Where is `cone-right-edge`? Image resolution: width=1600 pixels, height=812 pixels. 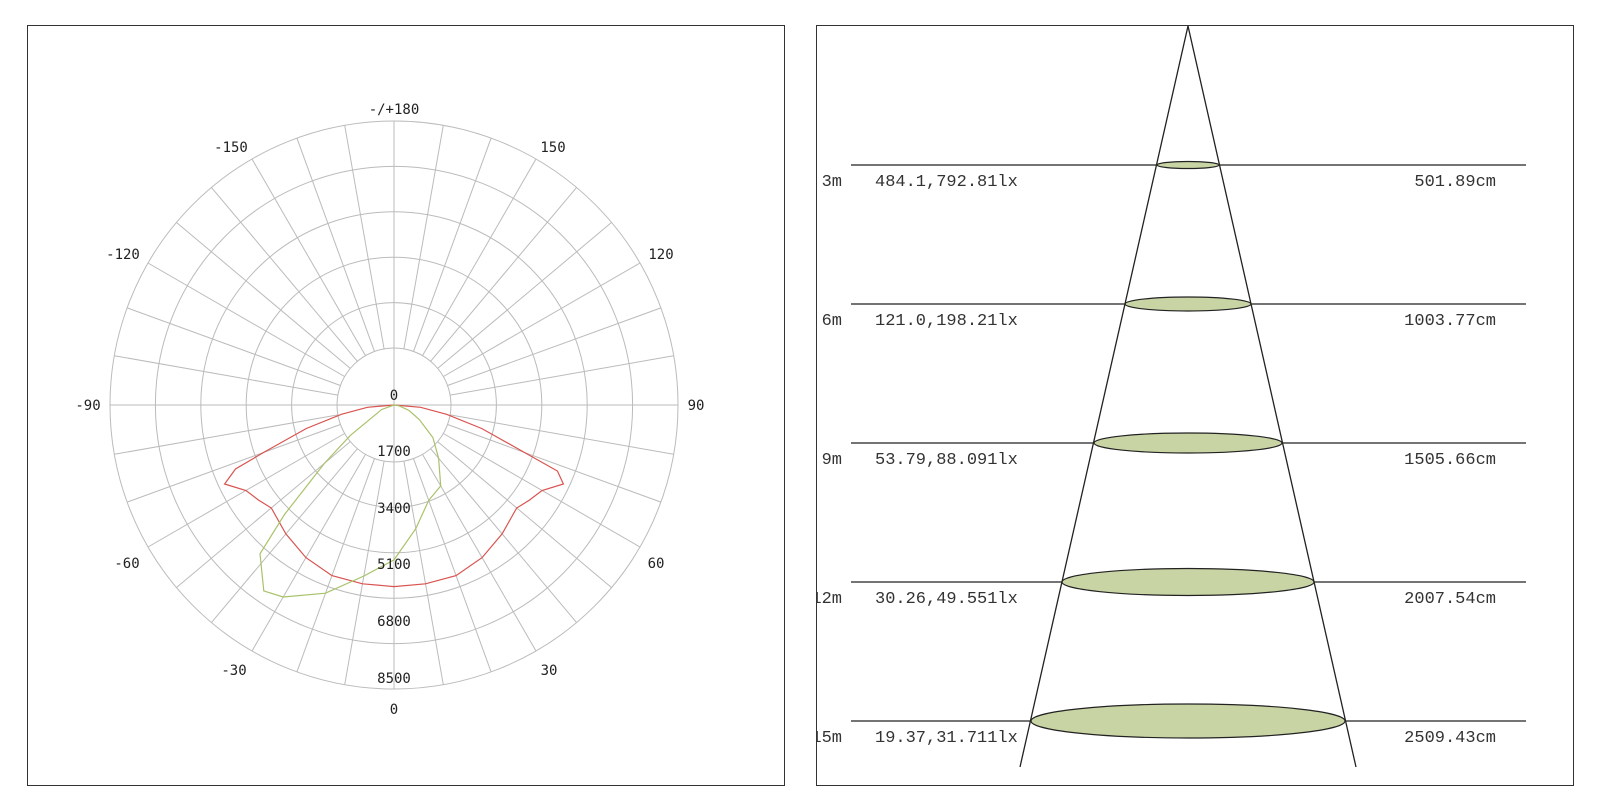
cone-right-edge is located at coordinates (1272, 397).